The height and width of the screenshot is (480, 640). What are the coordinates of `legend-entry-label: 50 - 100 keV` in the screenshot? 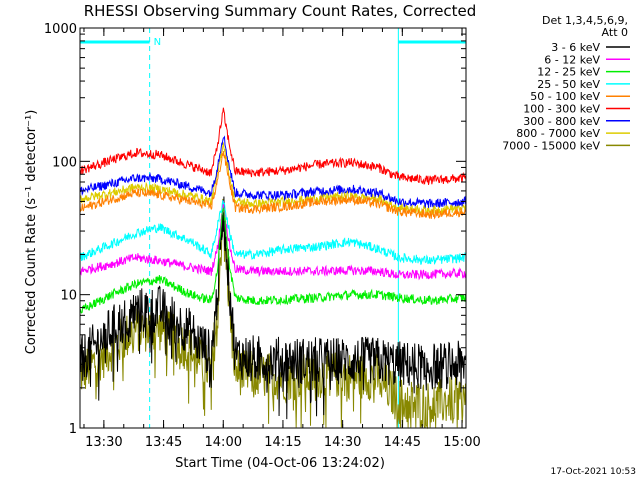 It's located at (565, 96).